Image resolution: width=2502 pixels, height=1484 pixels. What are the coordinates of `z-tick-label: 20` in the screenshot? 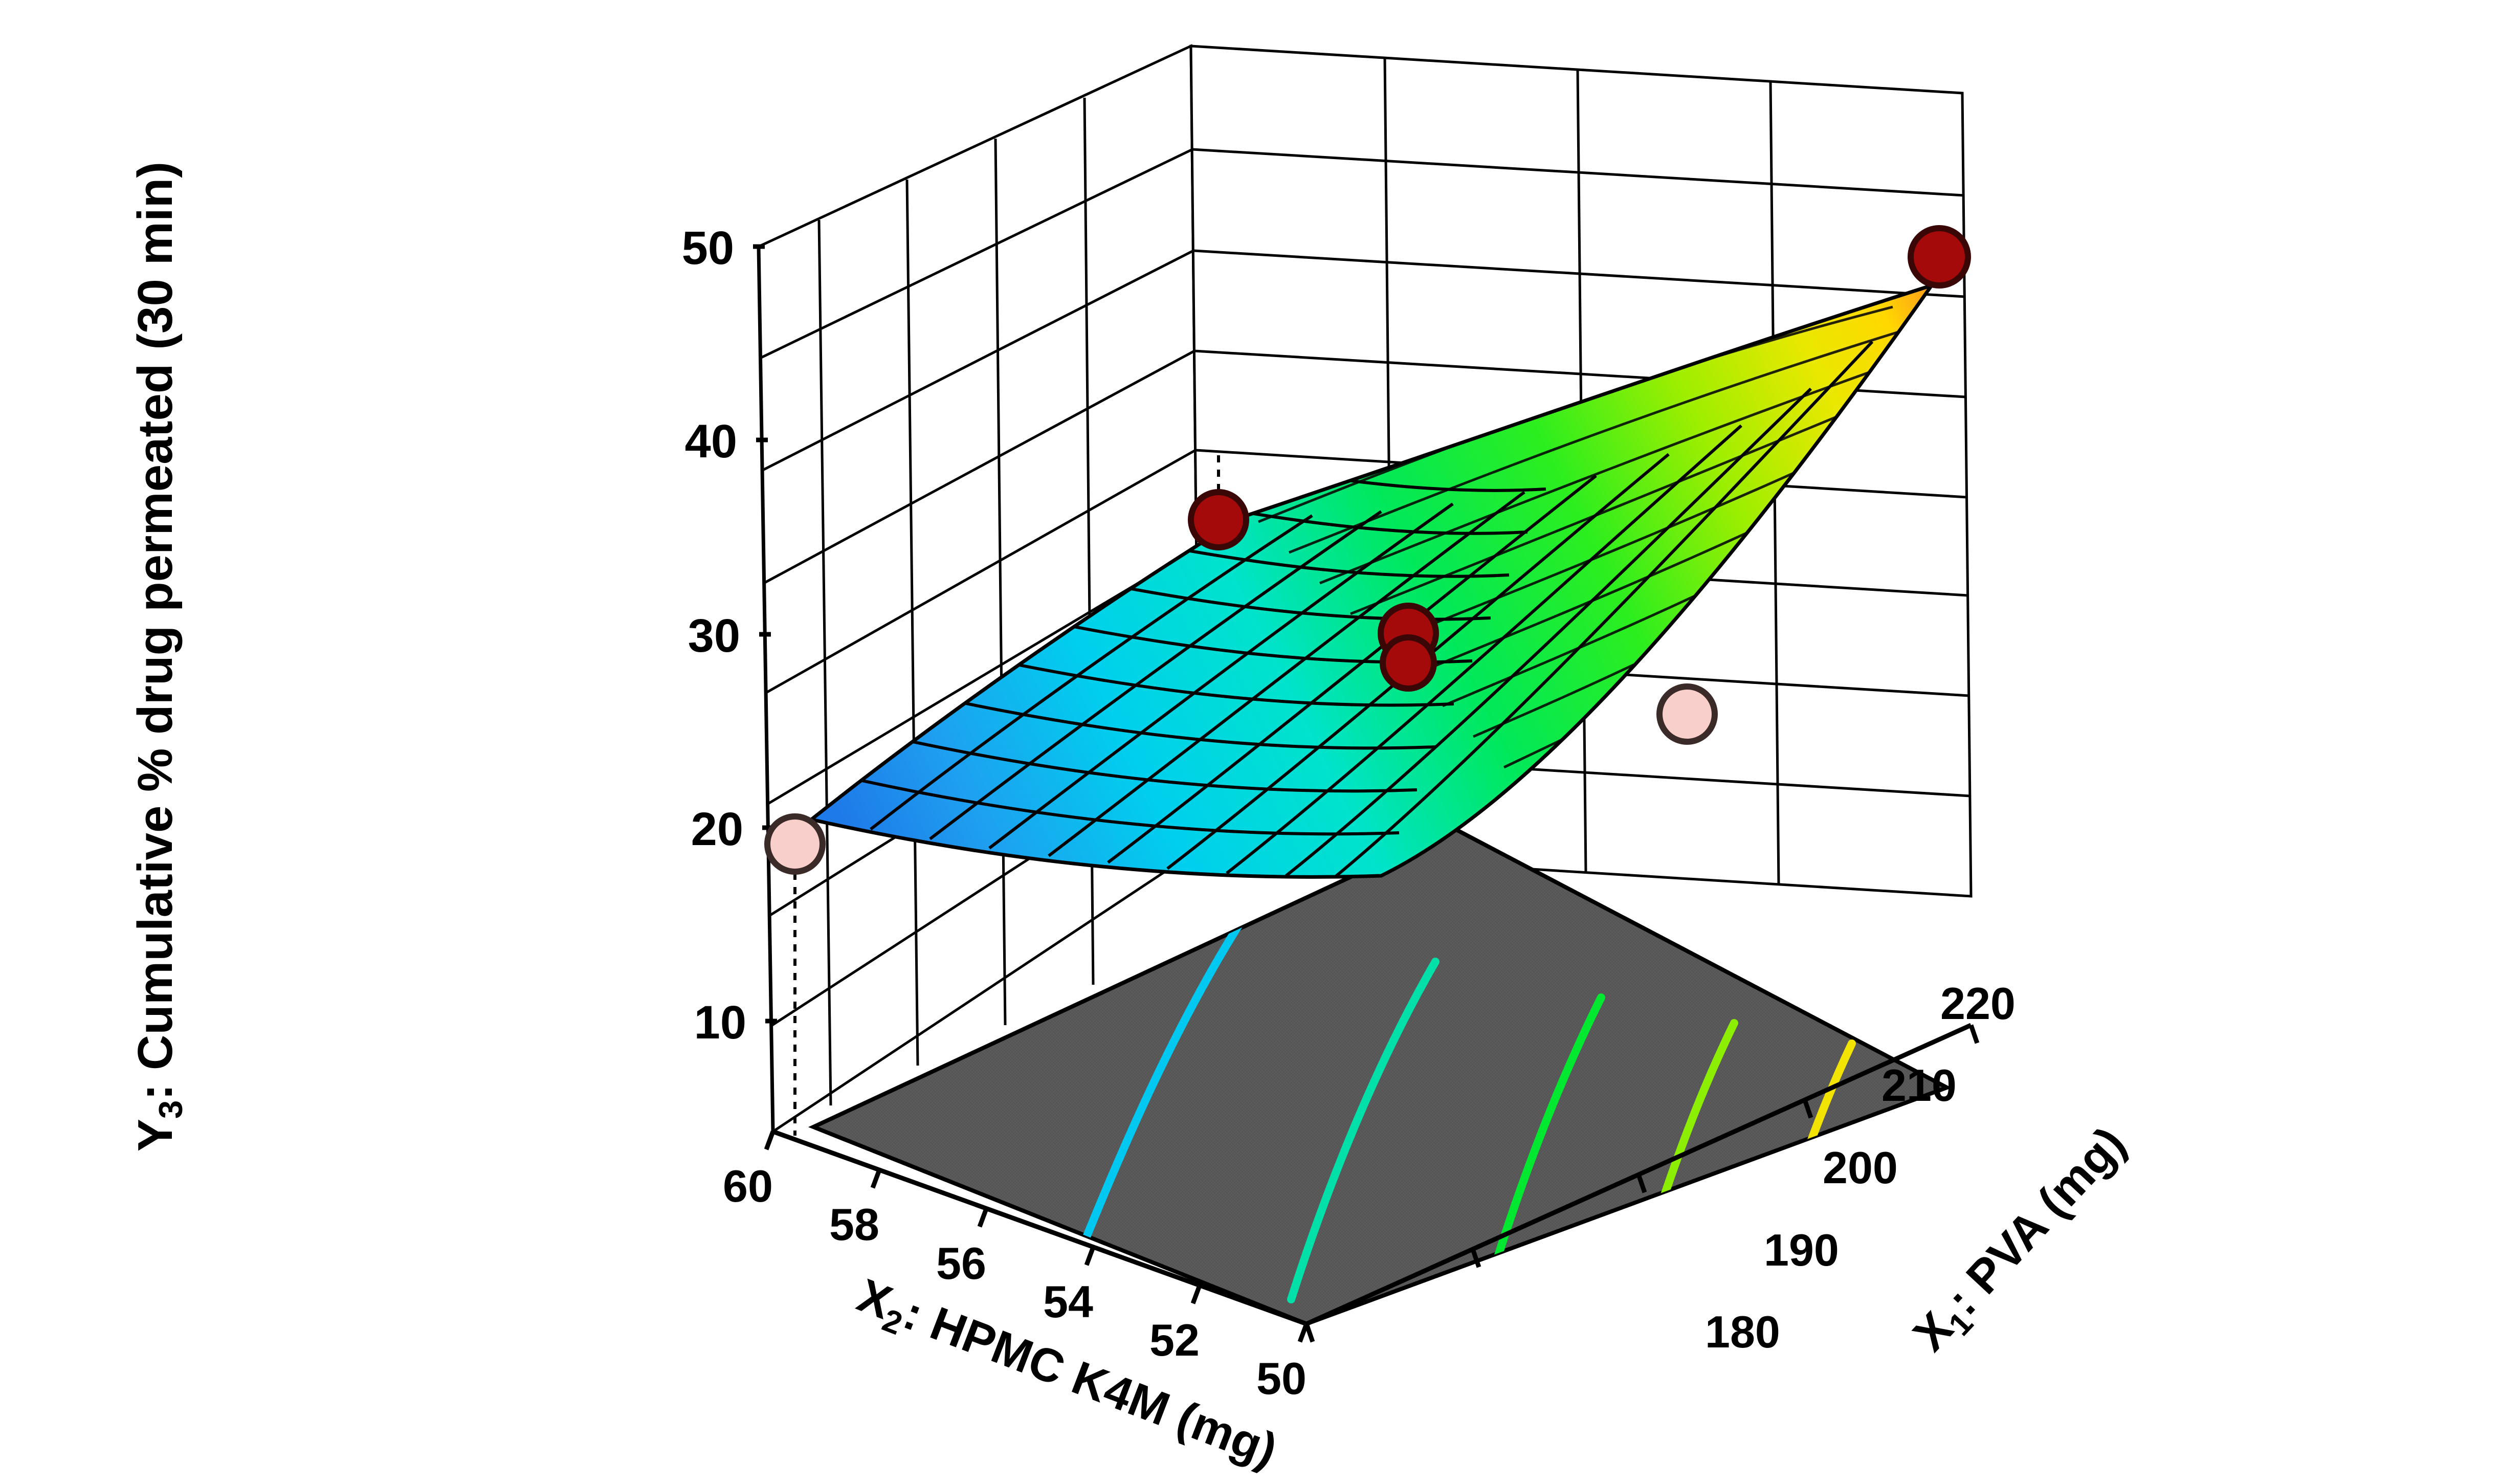 It's located at (717, 829).